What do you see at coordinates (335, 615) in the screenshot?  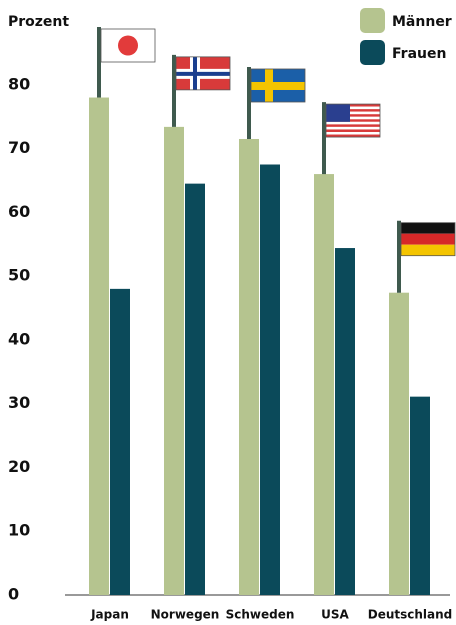 I see `x-tick-label: USA` at bounding box center [335, 615].